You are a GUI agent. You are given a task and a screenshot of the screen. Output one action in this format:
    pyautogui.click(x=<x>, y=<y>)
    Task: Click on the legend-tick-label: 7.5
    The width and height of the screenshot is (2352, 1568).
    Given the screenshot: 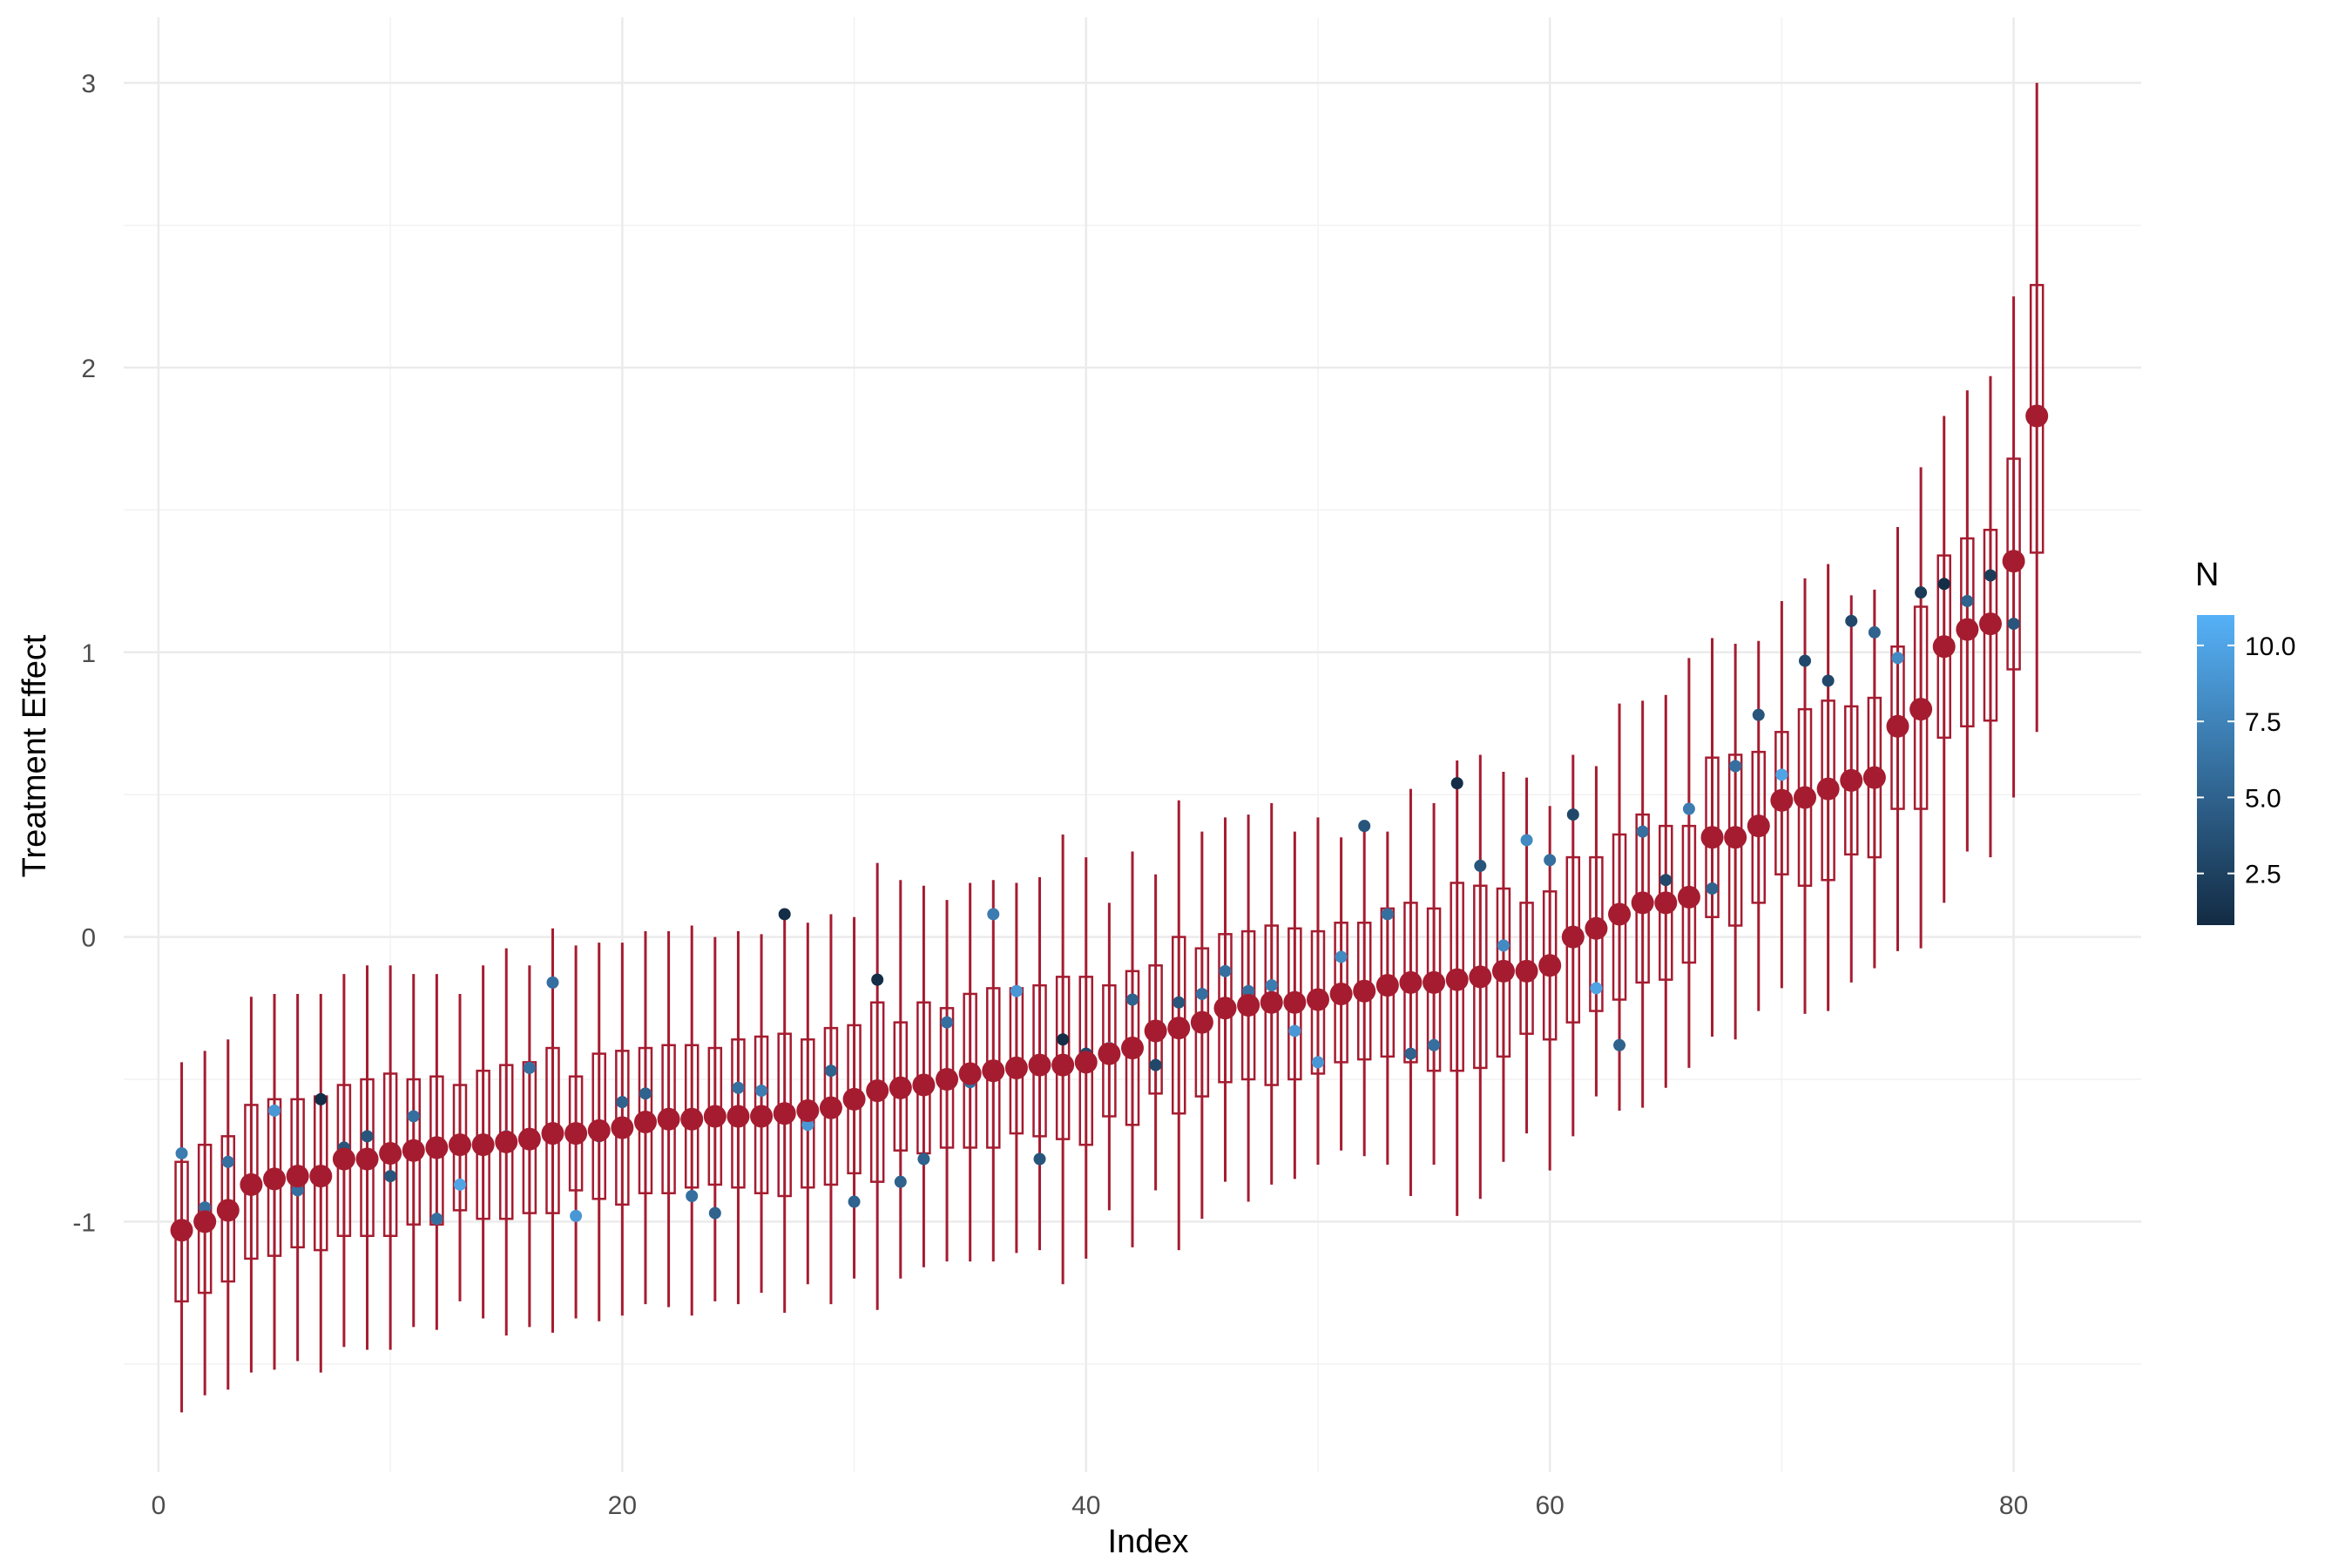 What is the action you would take?
    pyautogui.click(x=2263, y=722)
    